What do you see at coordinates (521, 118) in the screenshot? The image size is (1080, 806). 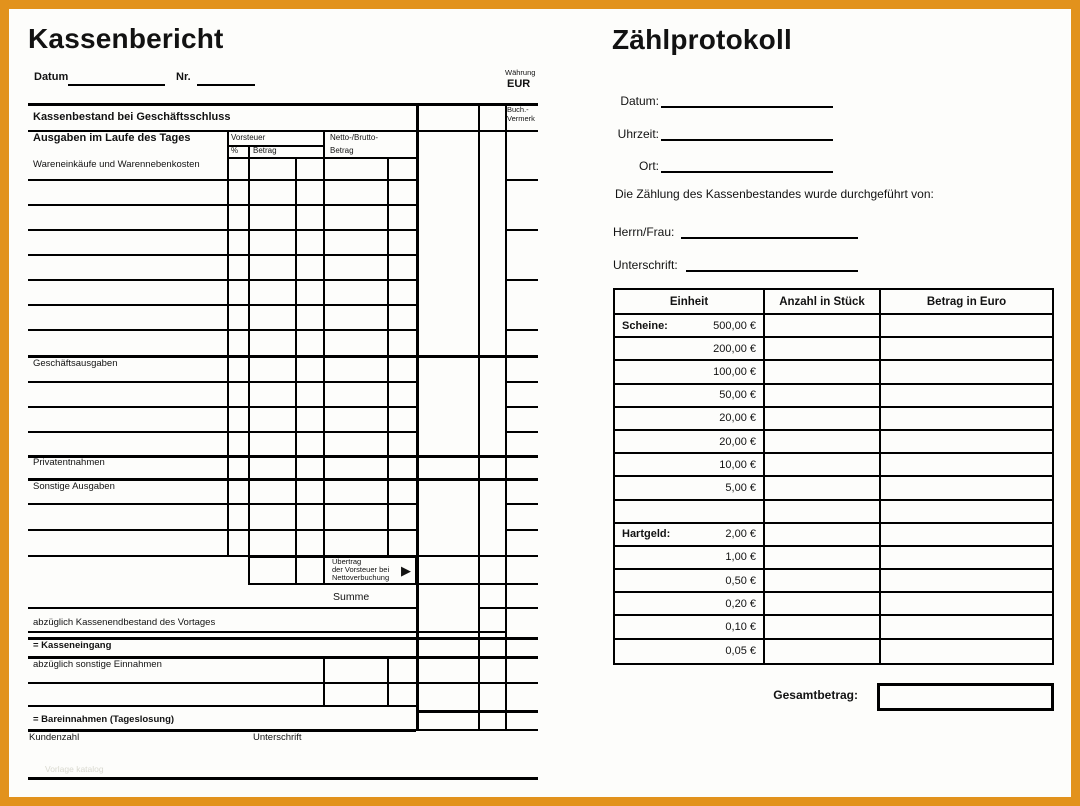 I see `buch-vermerk-label-2: Vermerk` at bounding box center [521, 118].